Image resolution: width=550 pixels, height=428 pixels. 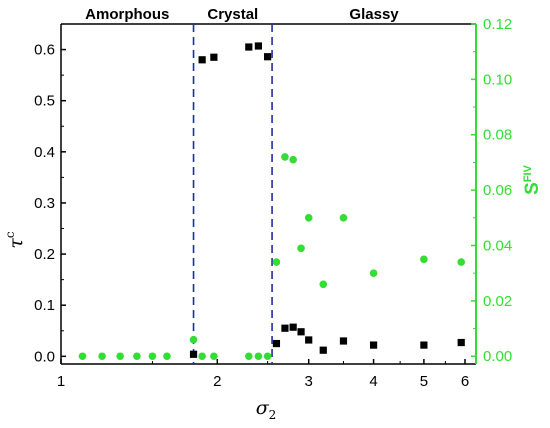 I want to click on y-right-tick-label: 0.02, so click(x=497, y=301).